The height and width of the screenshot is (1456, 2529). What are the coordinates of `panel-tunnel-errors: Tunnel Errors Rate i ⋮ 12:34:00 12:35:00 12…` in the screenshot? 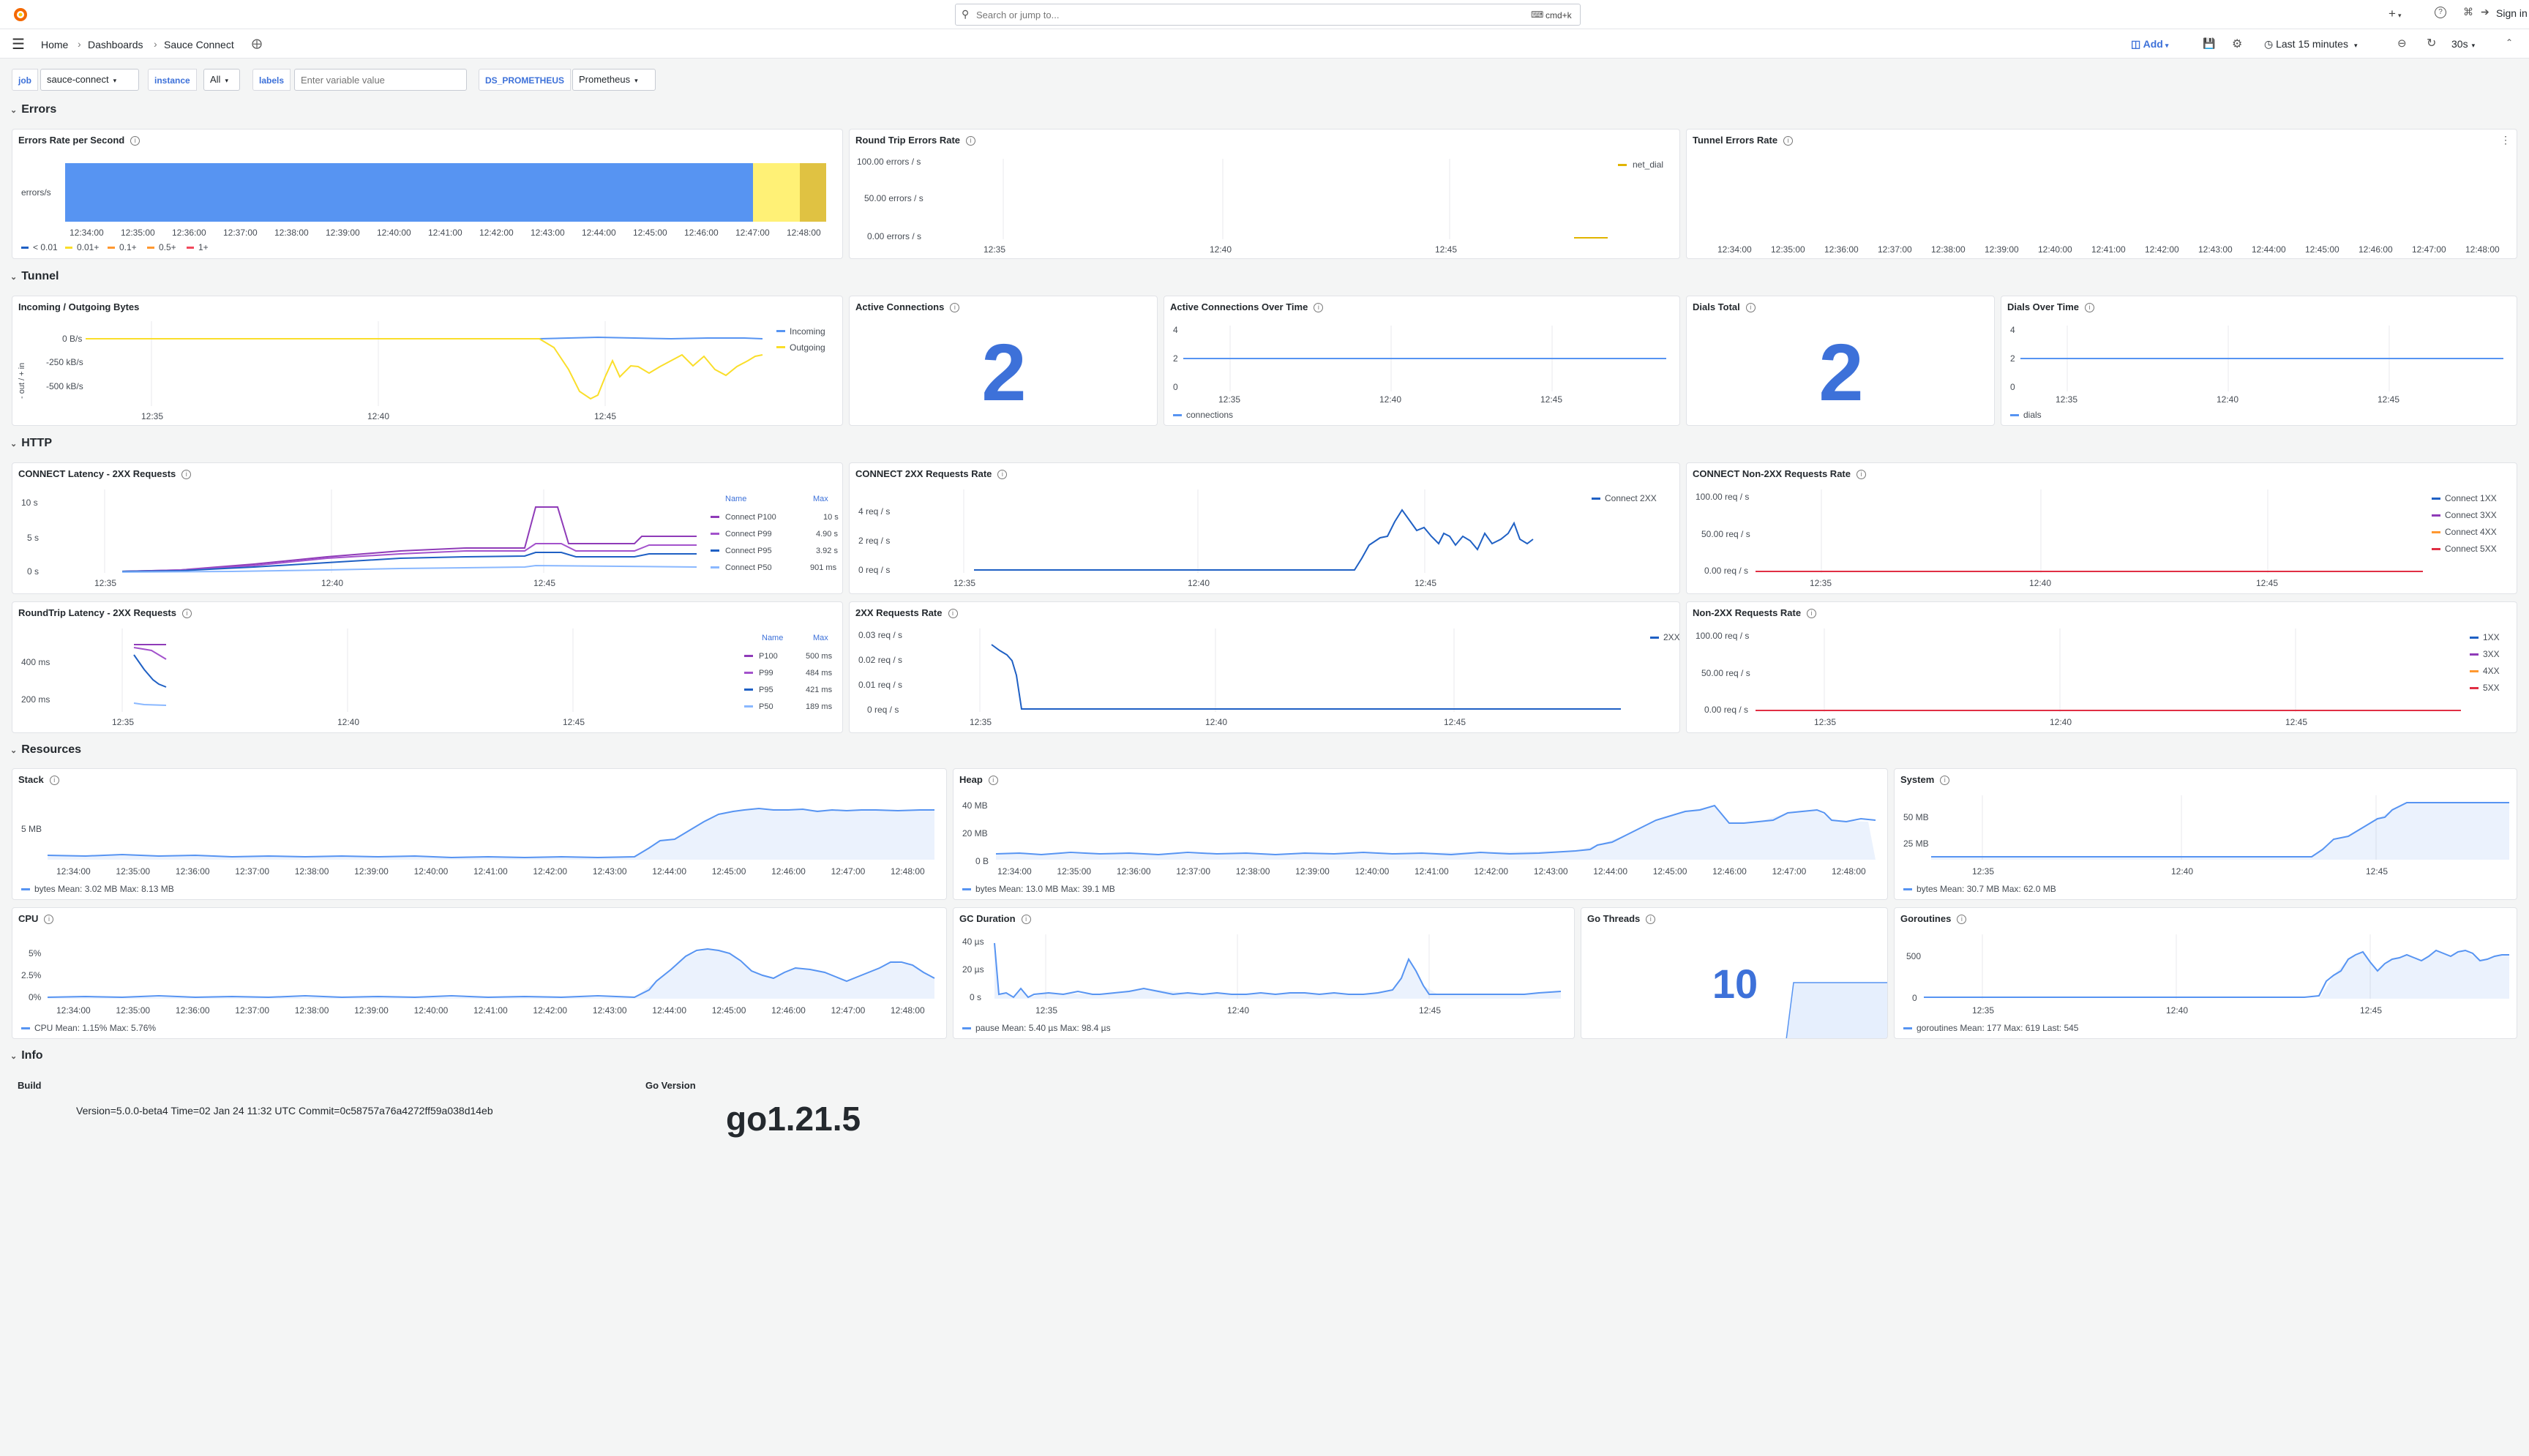 It's located at (2101, 194).